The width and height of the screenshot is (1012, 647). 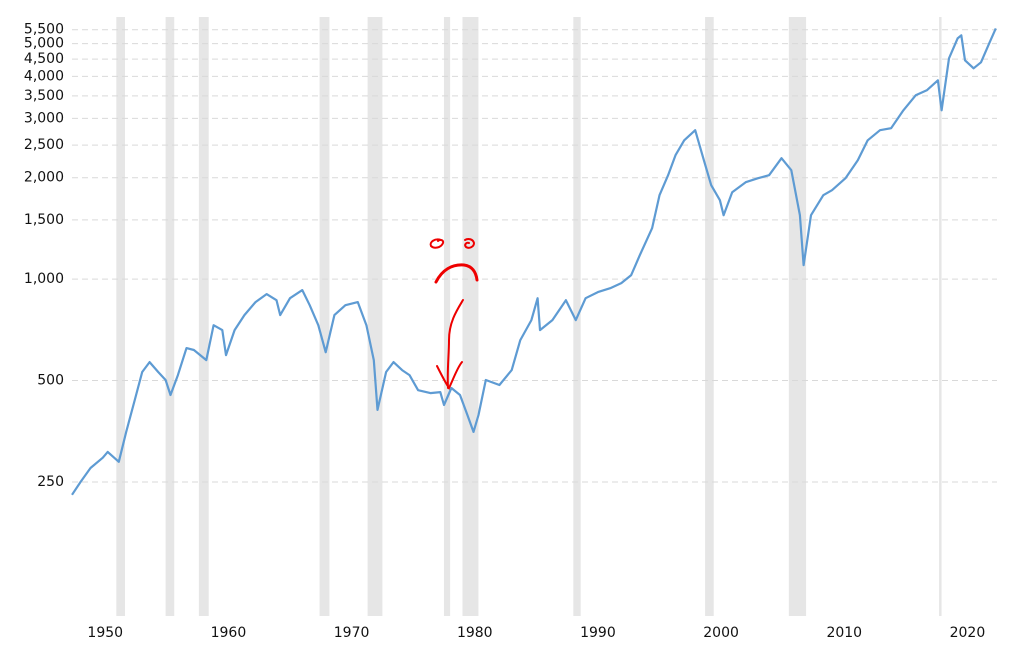 I want to click on y-tick-label: 3,500, so click(x=44, y=96).